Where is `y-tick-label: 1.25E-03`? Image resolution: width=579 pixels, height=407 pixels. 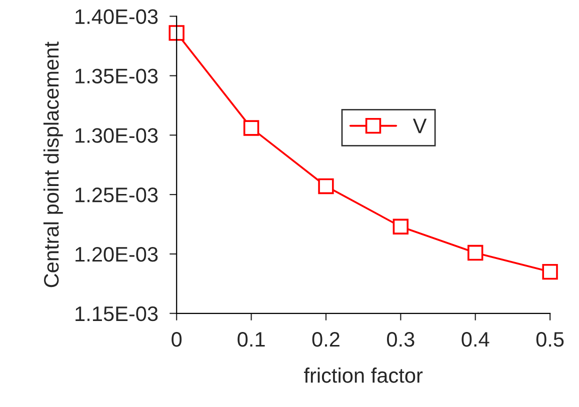 y-tick-label: 1.25E-03 is located at coordinates (117, 195).